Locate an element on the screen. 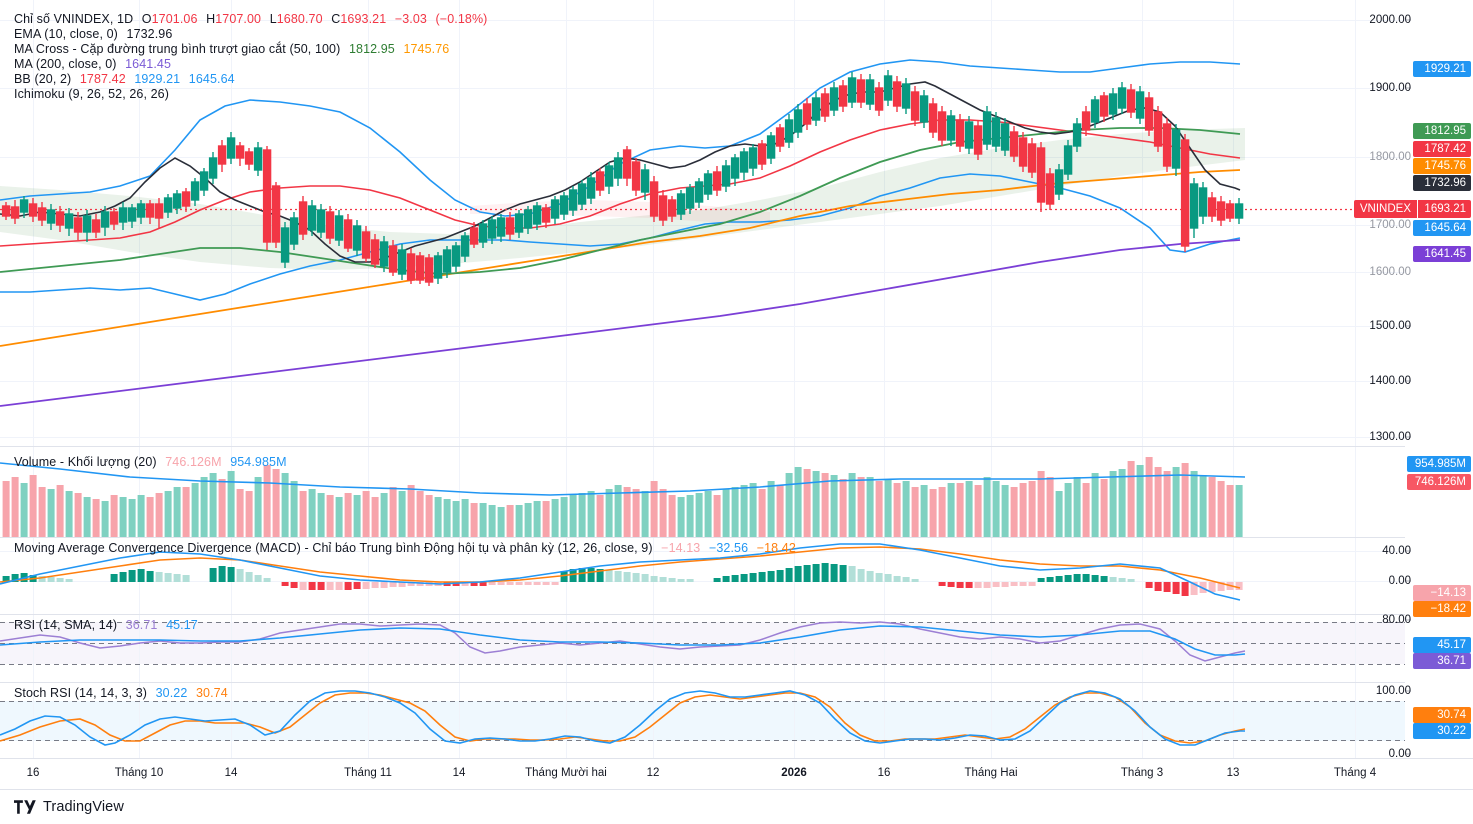 Image resolution: width=1473 pixels, height=824 pixels. time-axis-label: Tháng 4 is located at coordinates (1355, 773).